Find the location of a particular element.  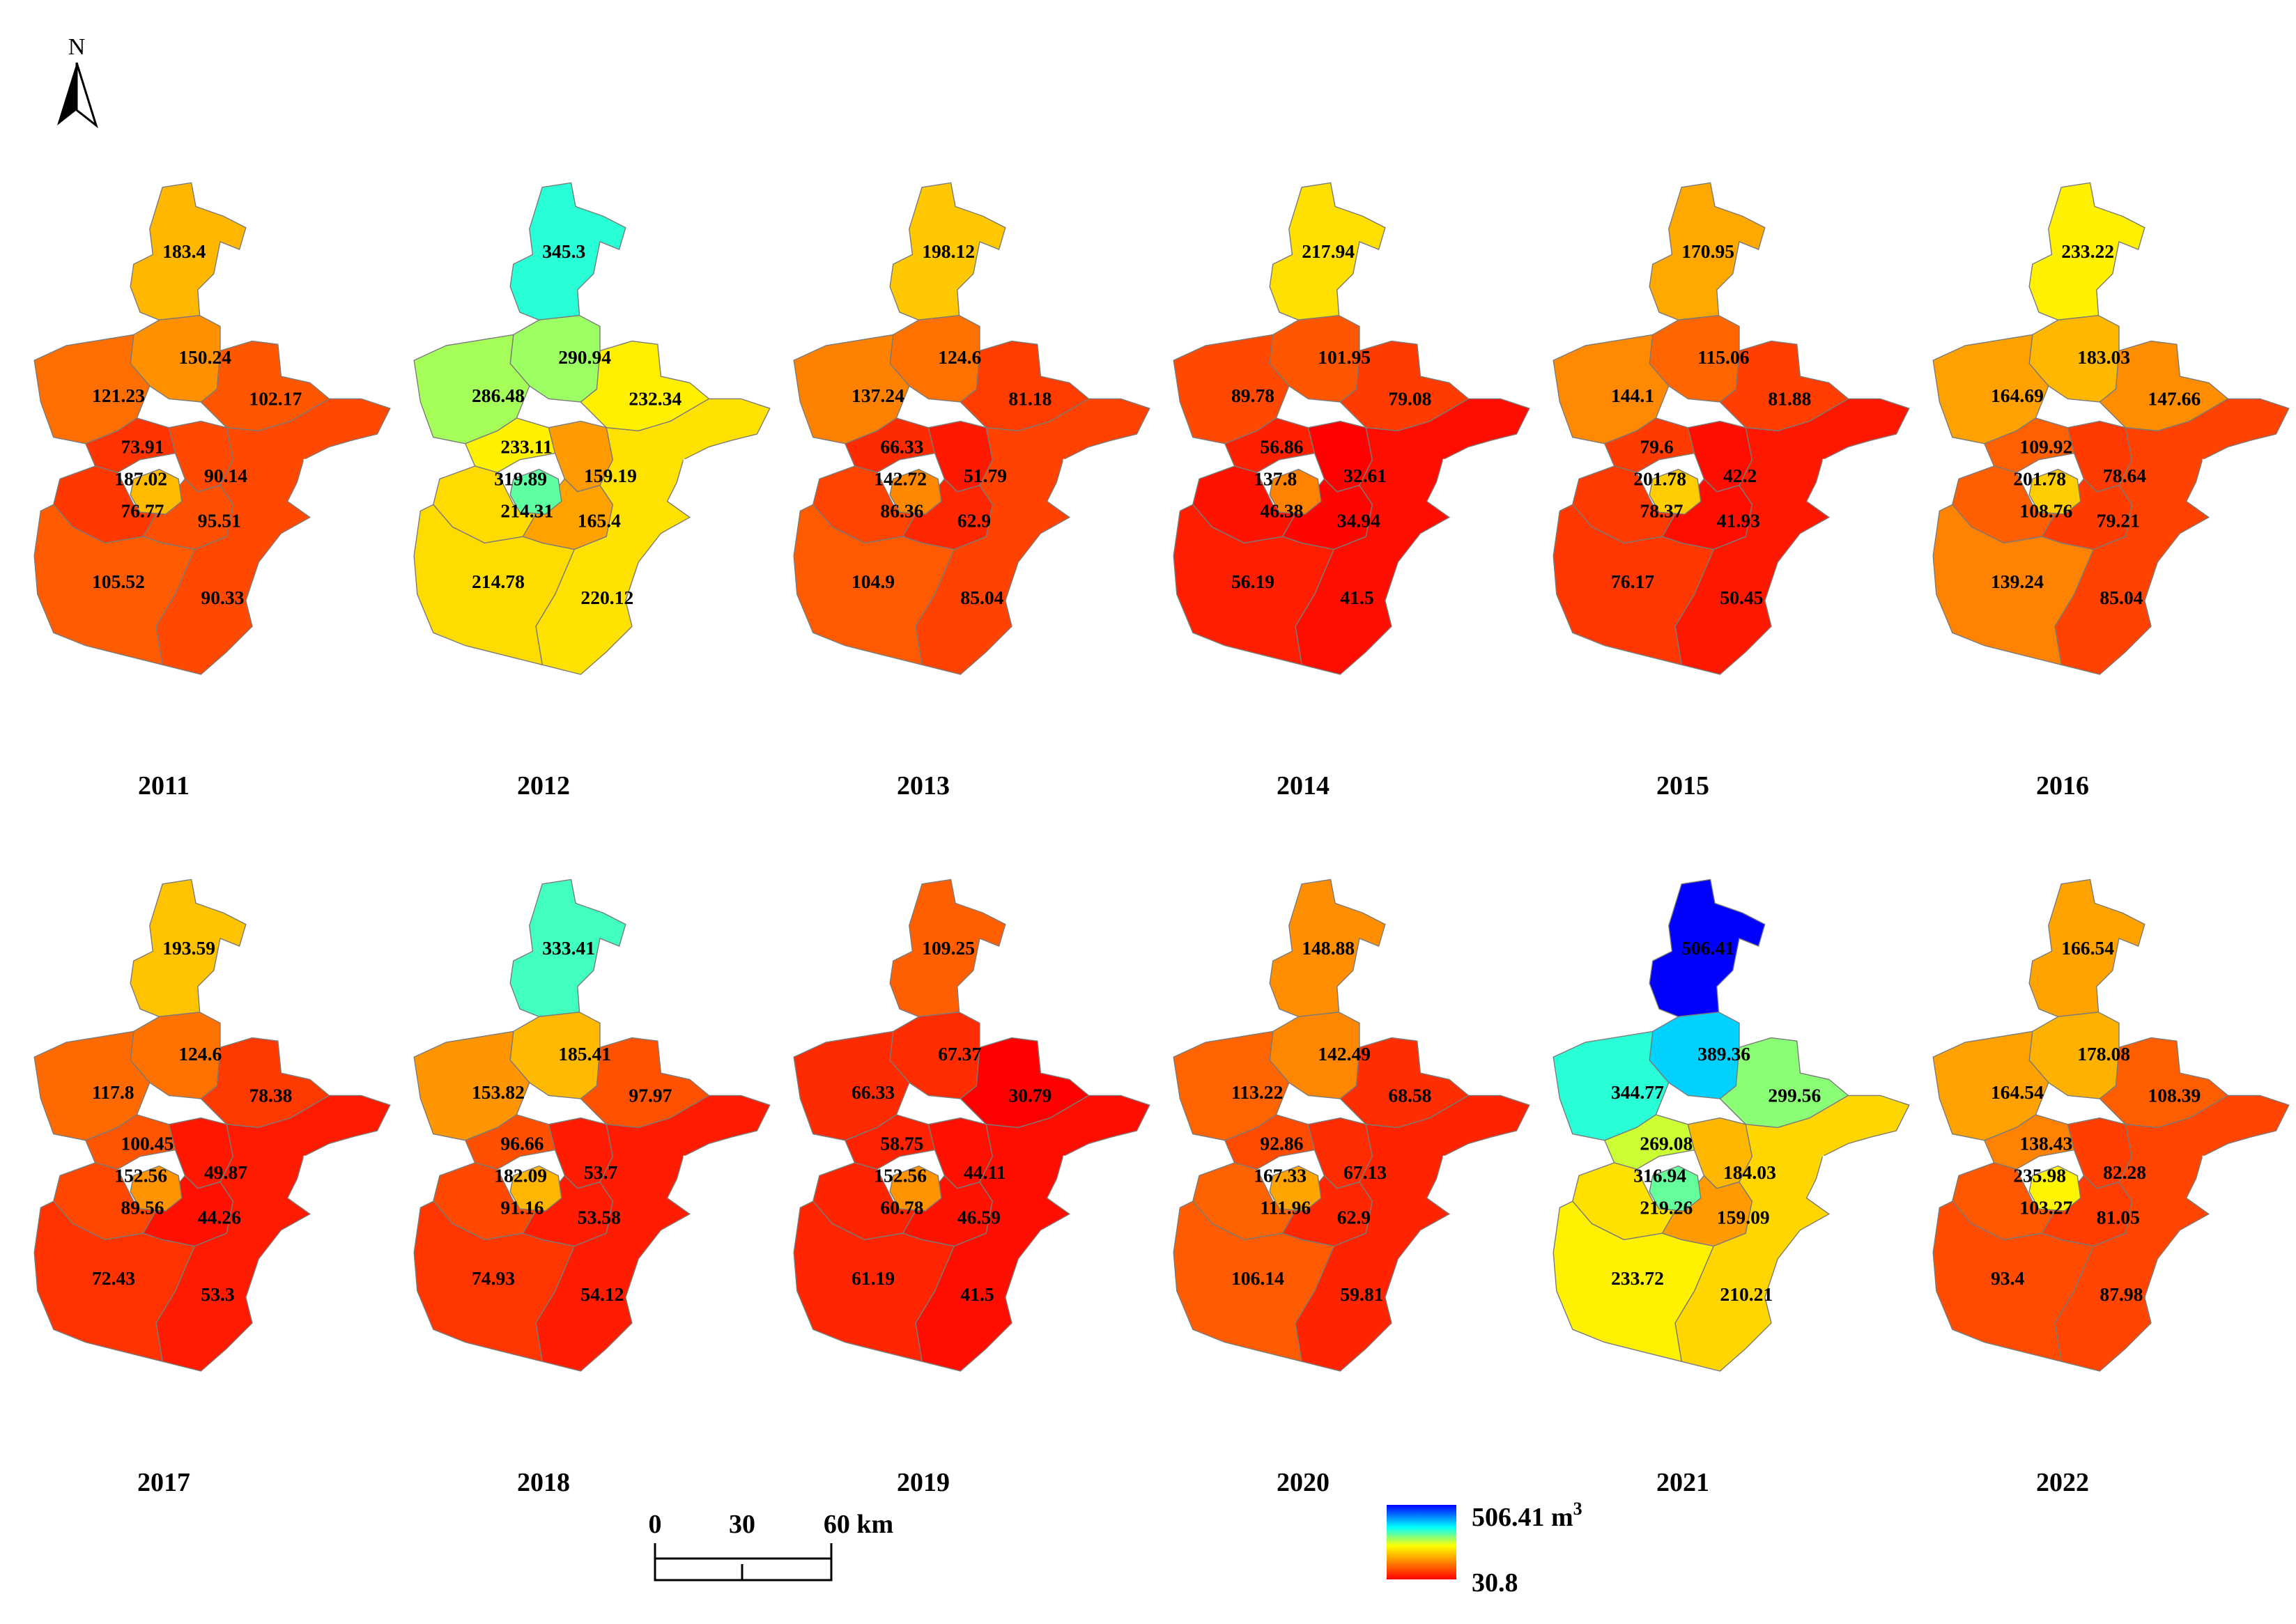

scale-bar: 0 30 60 km is located at coordinates (771, 1546).